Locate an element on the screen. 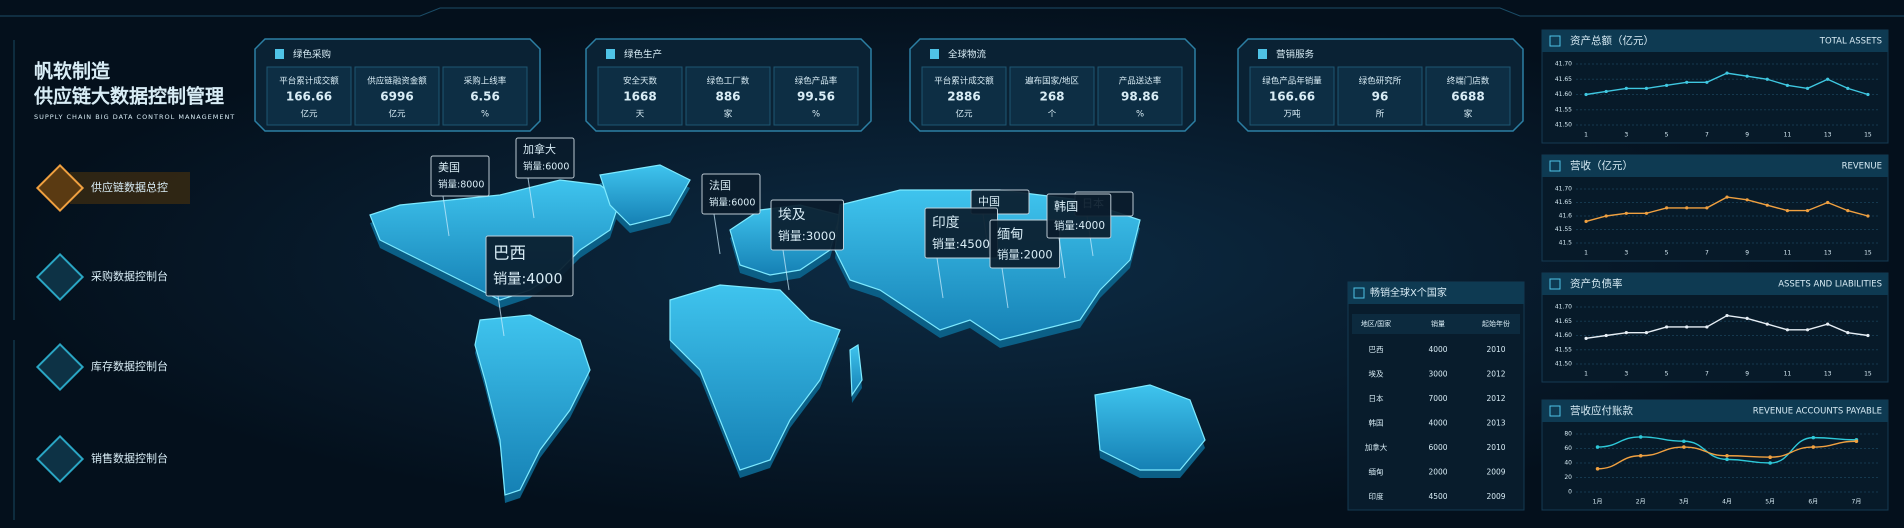 This screenshot has width=1904, height=528. kpi-value: 96 is located at coordinates (1380, 97).